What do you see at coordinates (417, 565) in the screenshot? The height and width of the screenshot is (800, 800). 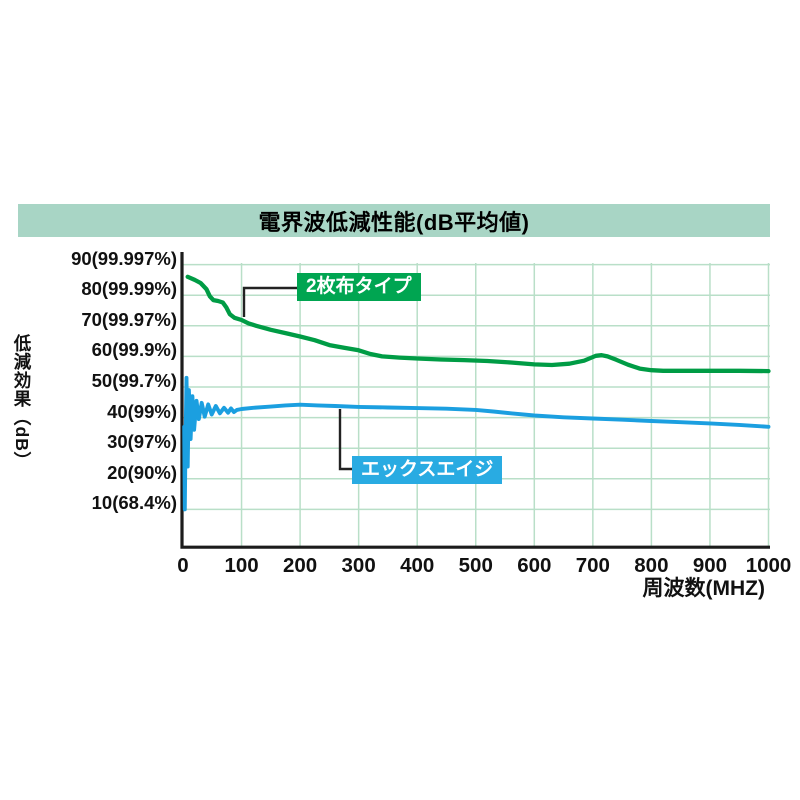 I see `x-tick-label-400: 400` at bounding box center [417, 565].